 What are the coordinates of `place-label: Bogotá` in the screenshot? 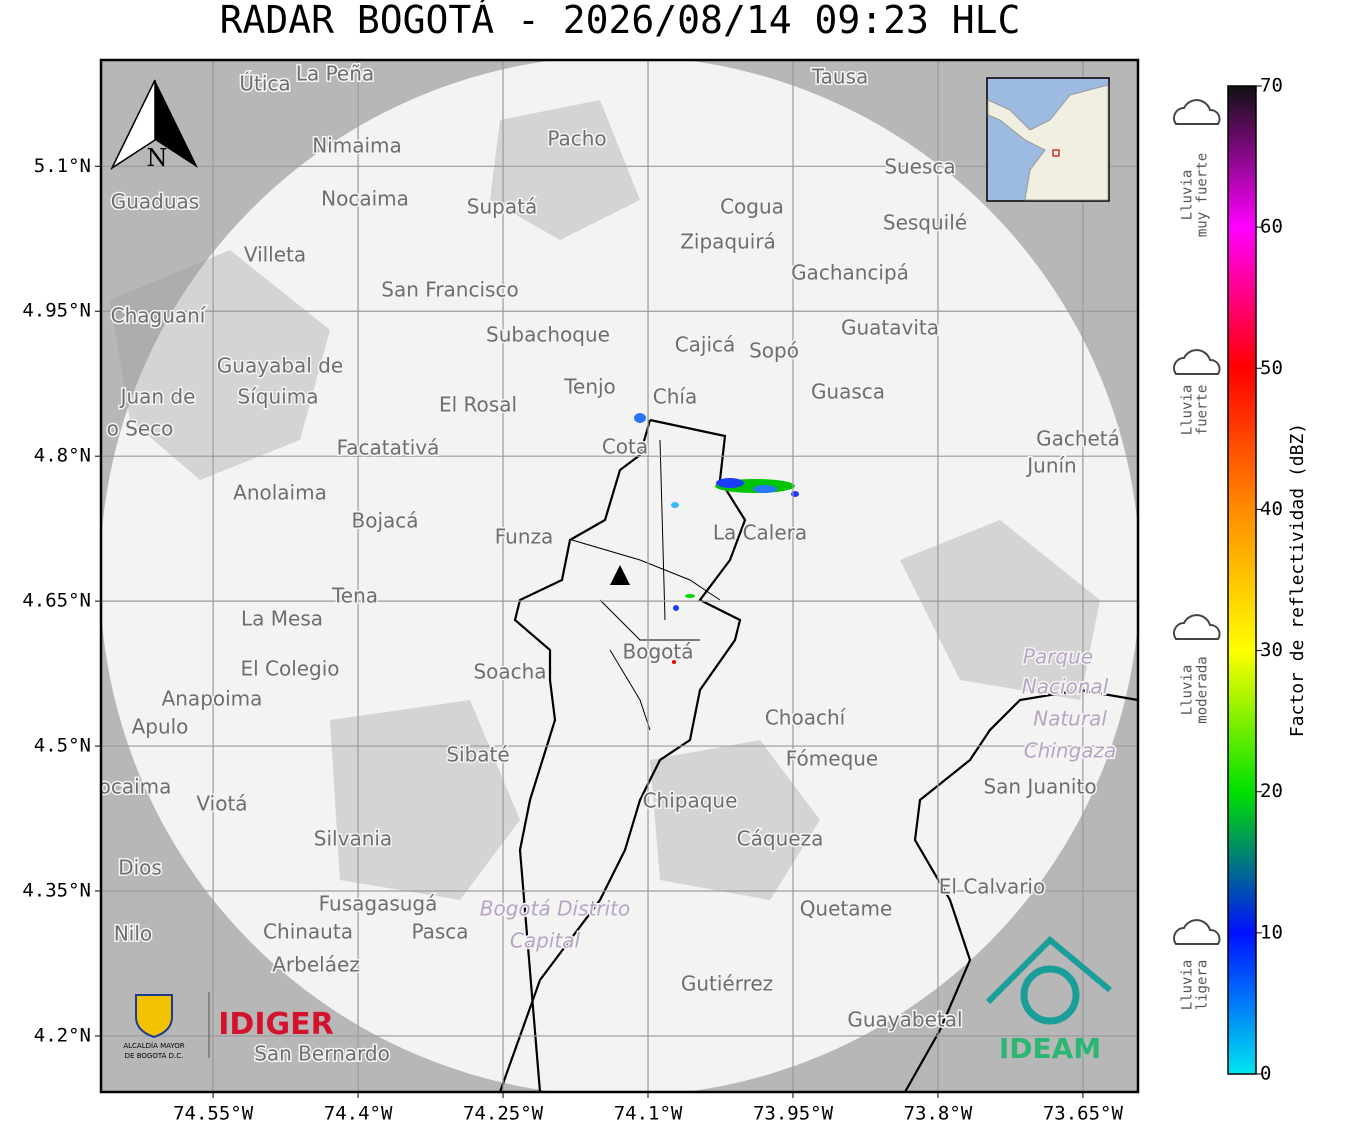 It's located at (658, 652).